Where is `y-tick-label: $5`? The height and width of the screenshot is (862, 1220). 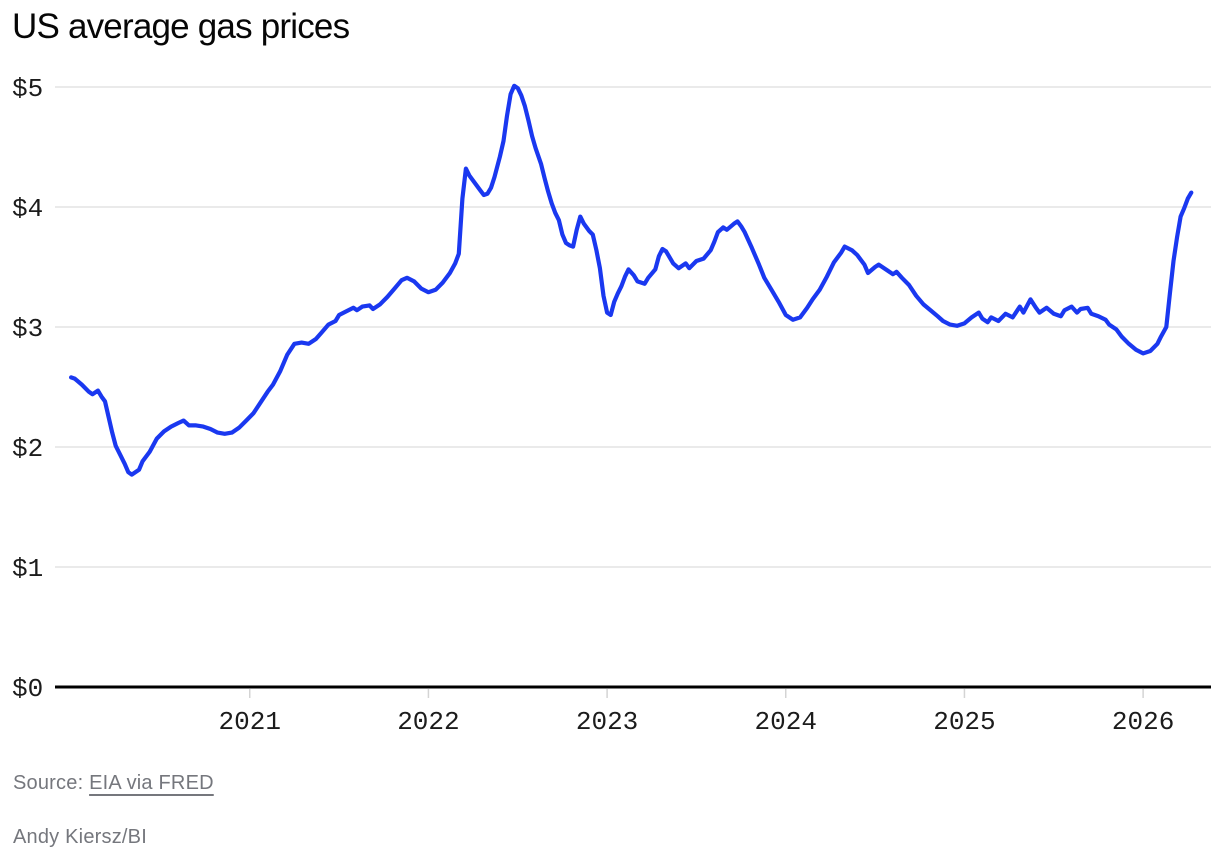
y-tick-label: $5 is located at coordinates (27, 89).